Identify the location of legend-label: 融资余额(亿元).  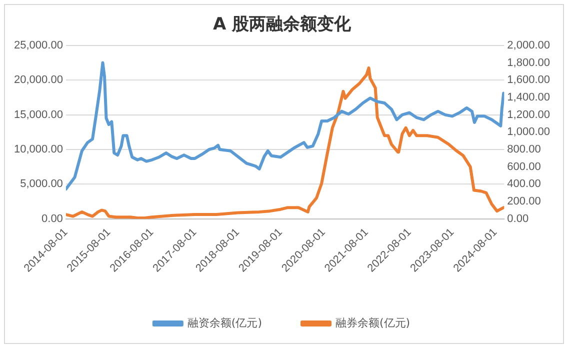
(224, 323).